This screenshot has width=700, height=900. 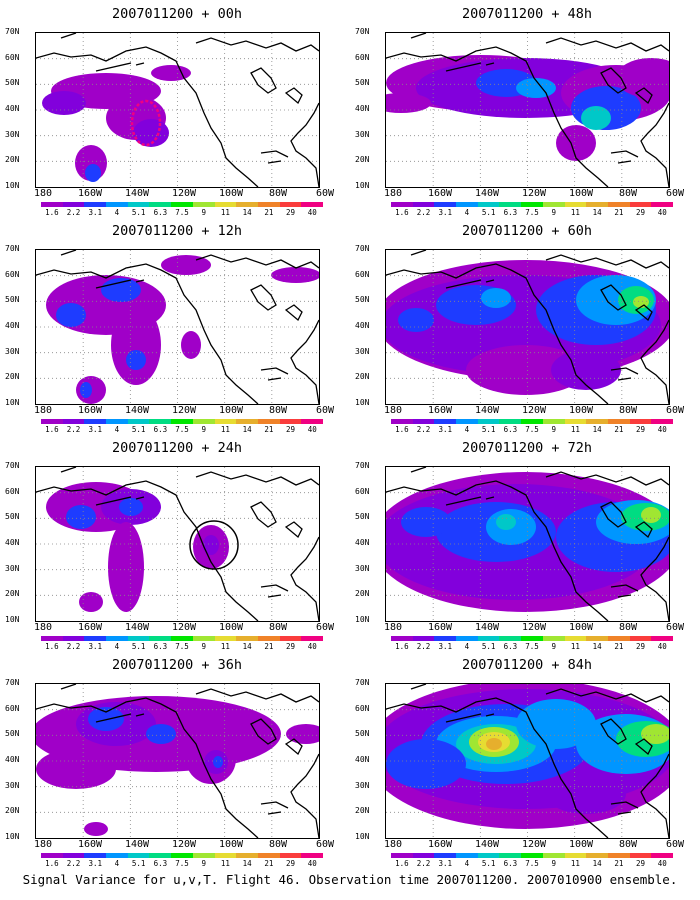 What do you see at coordinates (225, 646) in the screenshot?
I see `colorbar-level-label: 11` at bounding box center [225, 646].